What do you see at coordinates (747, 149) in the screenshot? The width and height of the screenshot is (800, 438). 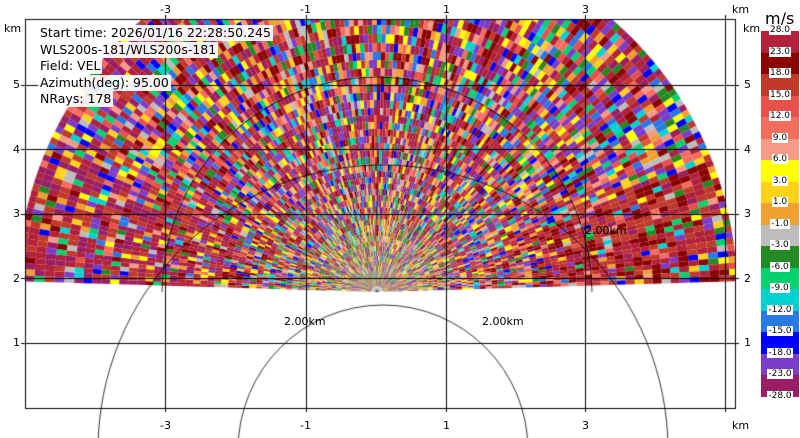 I see `y-tick-right-4: 4` at bounding box center [747, 149].